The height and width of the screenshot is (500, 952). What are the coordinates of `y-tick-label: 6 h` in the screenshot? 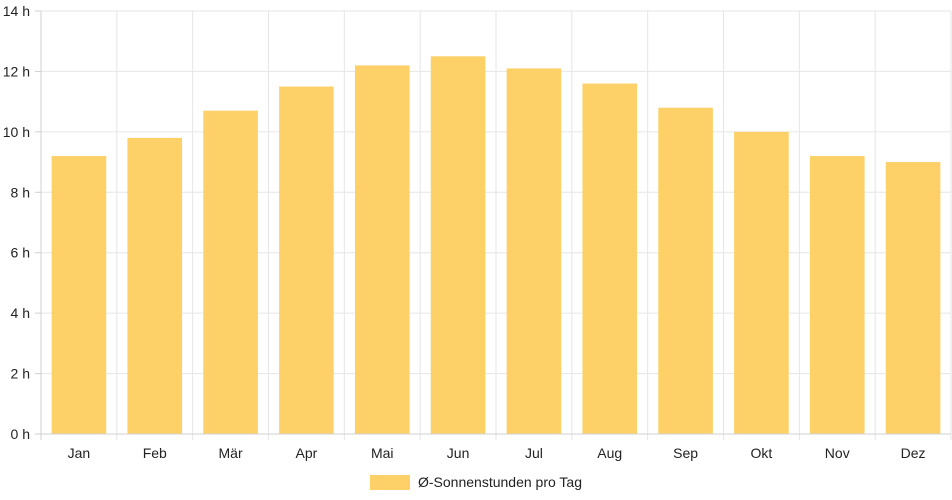 It's located at (20, 253).